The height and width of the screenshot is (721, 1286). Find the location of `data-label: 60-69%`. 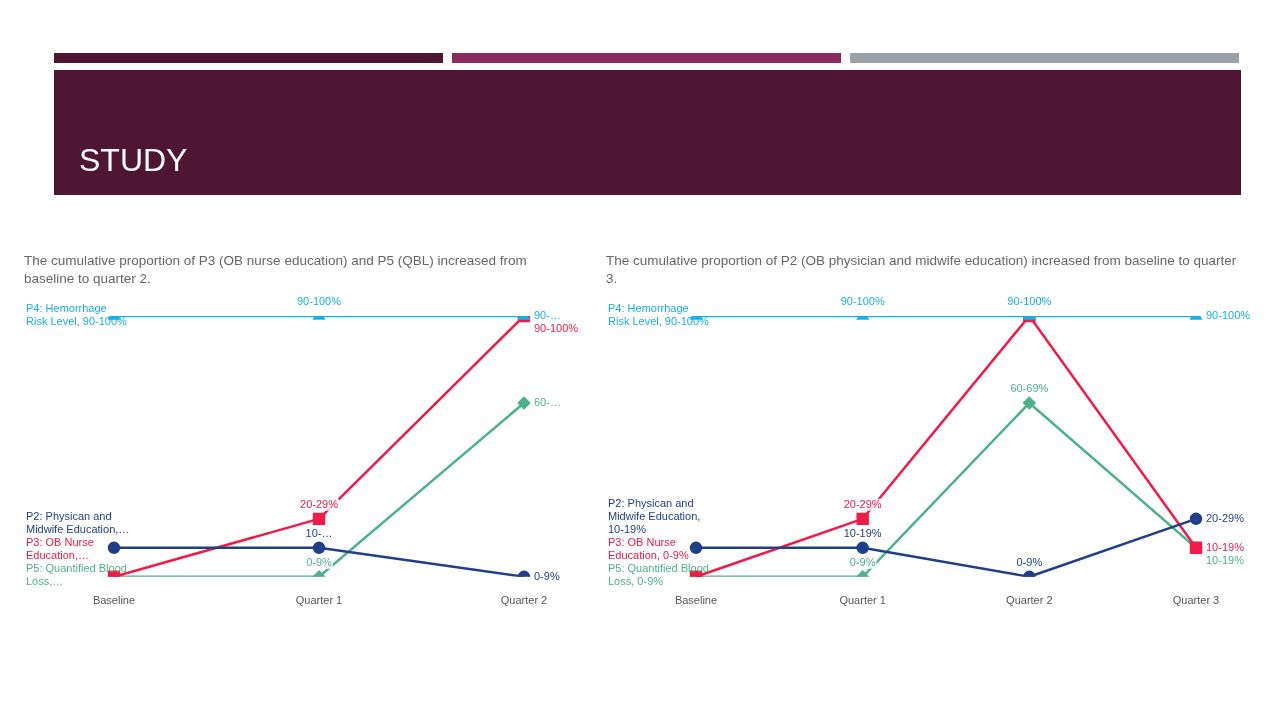

data-label: 60-69% is located at coordinates (1029, 387).